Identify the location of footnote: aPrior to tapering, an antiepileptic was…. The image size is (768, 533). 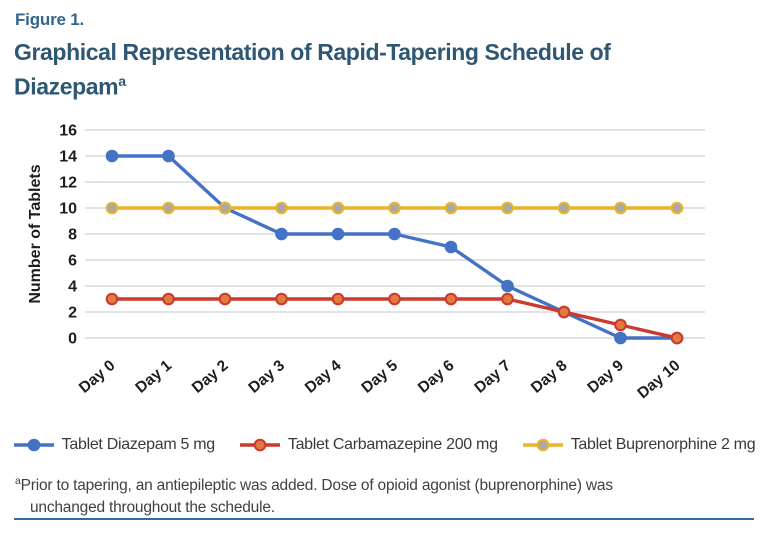
(375, 494).